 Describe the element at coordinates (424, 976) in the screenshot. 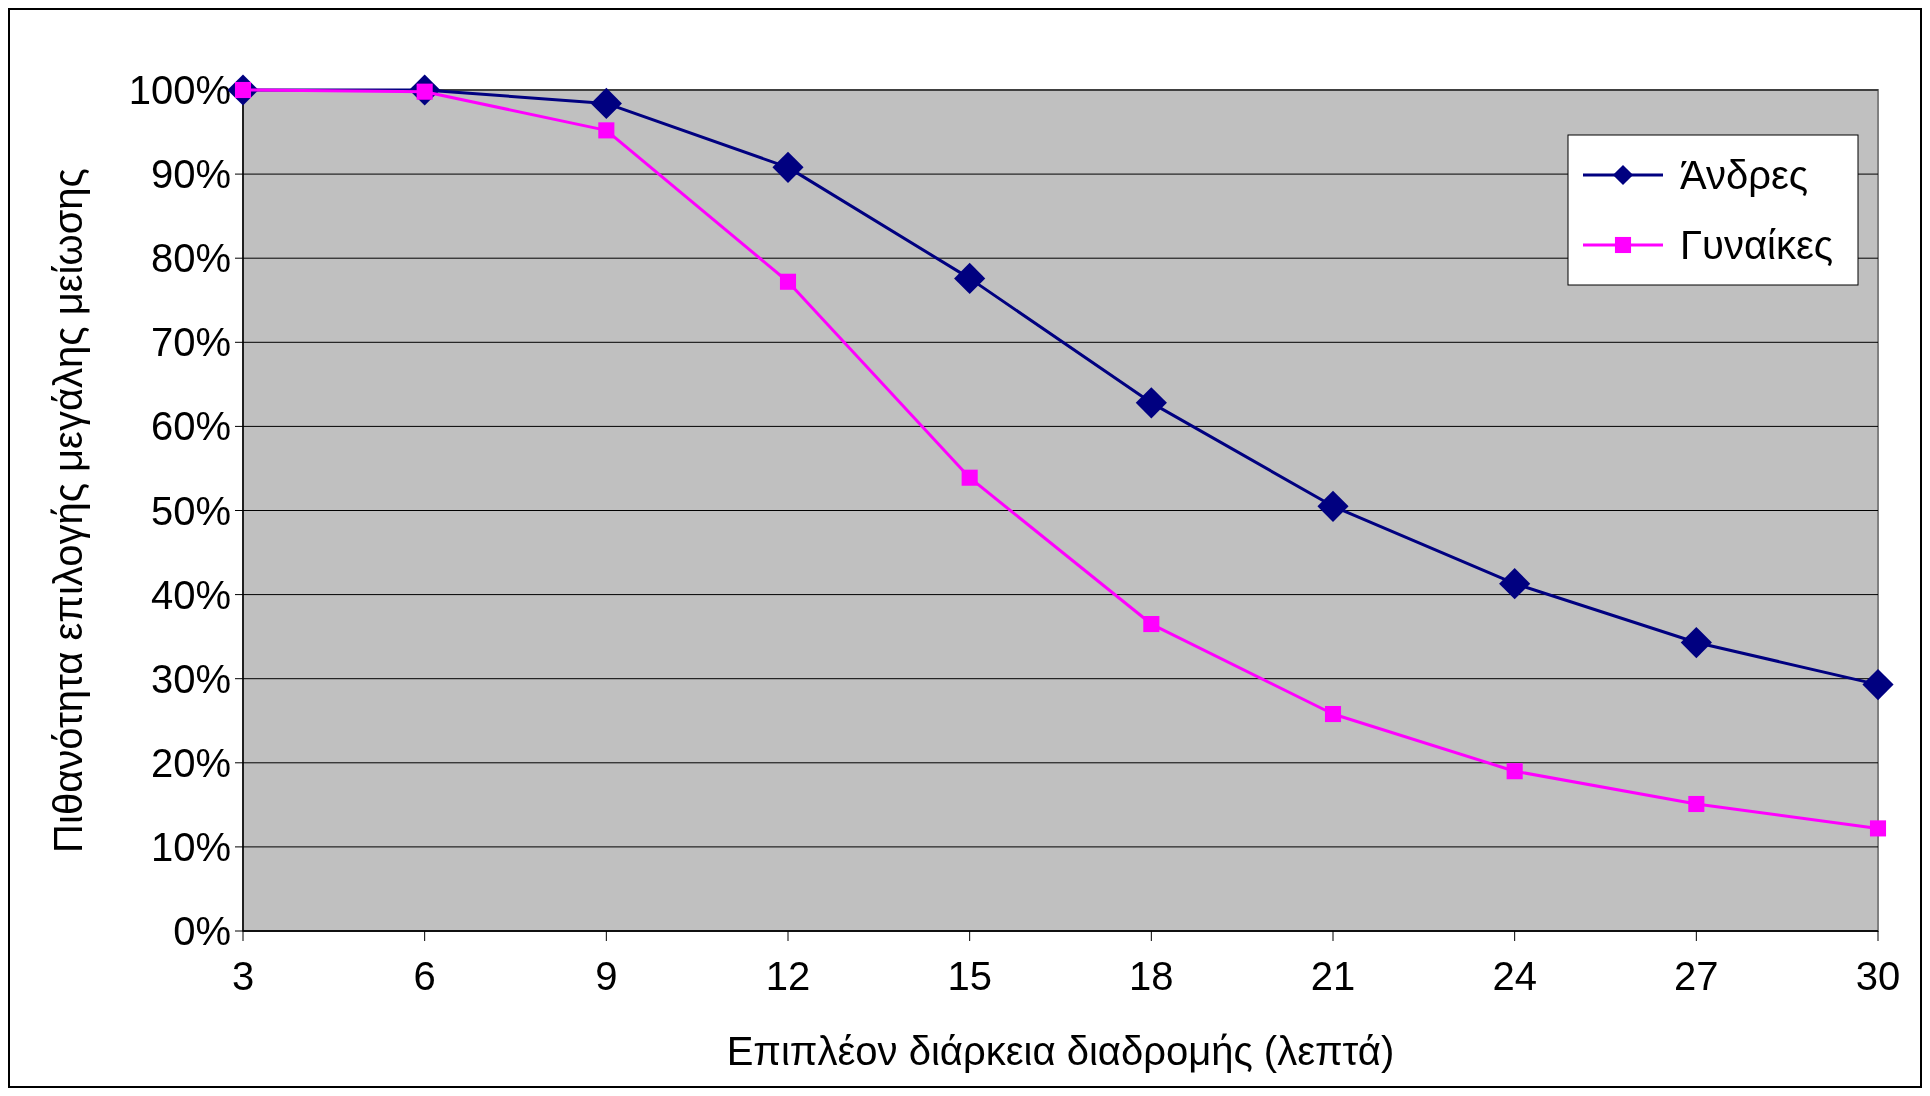

I see `x-tick-label: 6` at that location.